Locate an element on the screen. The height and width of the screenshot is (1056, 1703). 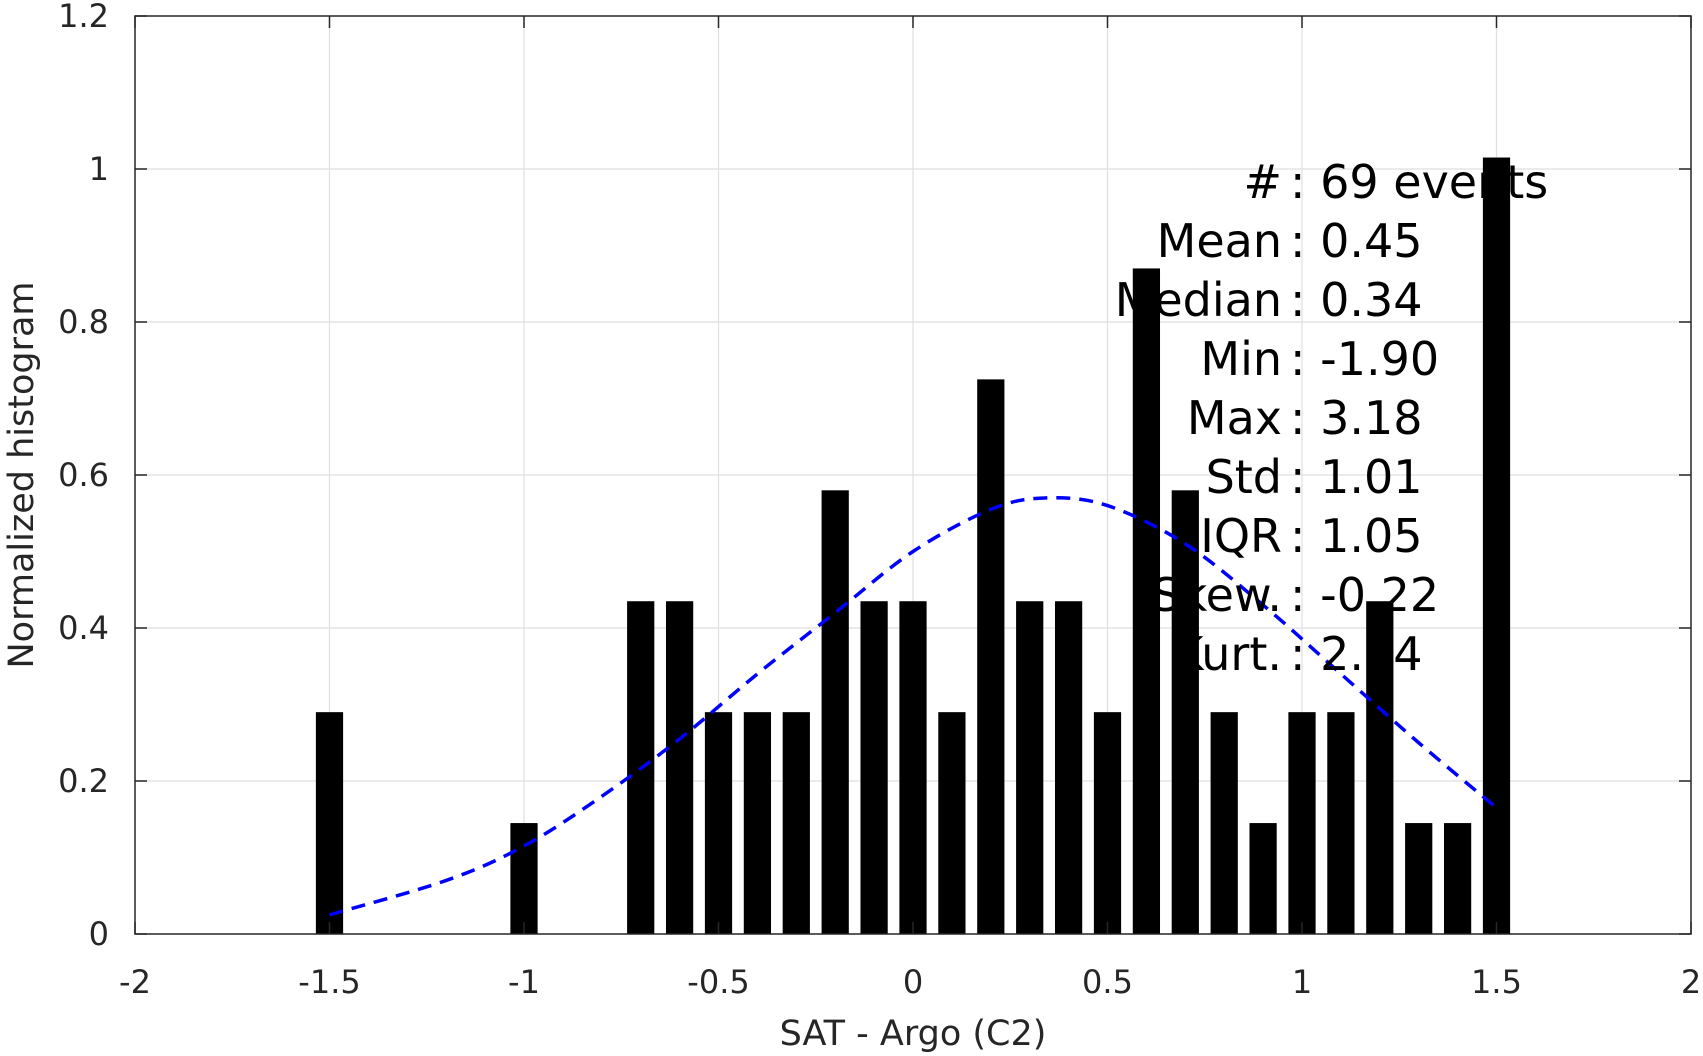
y-tick-label: 0.6 is located at coordinates (83, 475).